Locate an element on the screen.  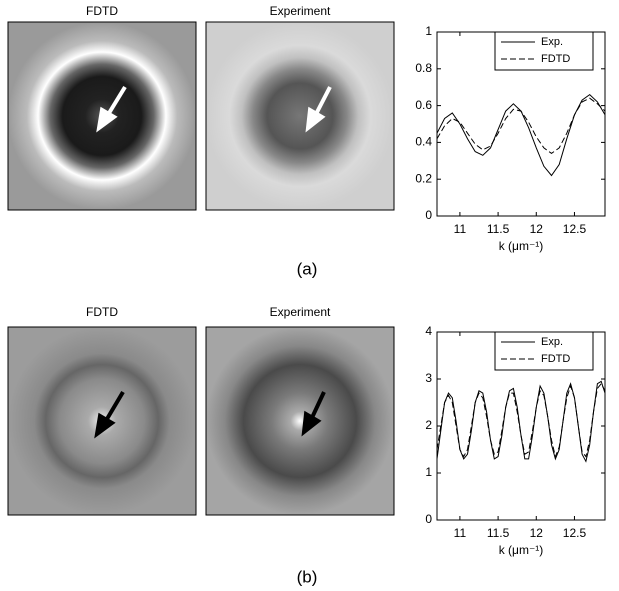
panel-label: (b) is located at coordinates (307, 576).